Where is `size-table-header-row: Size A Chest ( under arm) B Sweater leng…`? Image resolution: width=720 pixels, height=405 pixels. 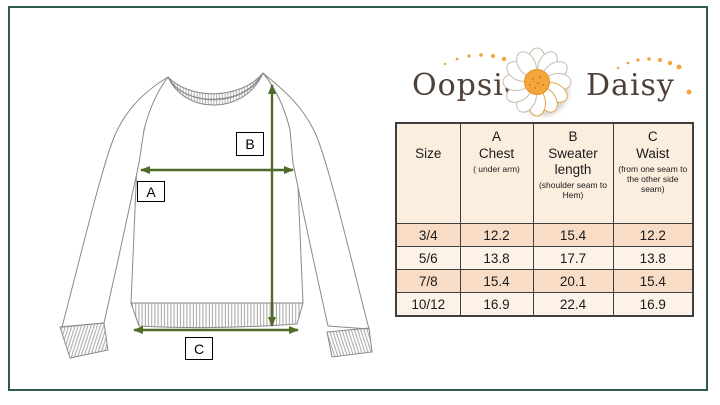 size-table-header-row: Size A Chest ( under arm) B Sweater leng… is located at coordinates (544, 173).